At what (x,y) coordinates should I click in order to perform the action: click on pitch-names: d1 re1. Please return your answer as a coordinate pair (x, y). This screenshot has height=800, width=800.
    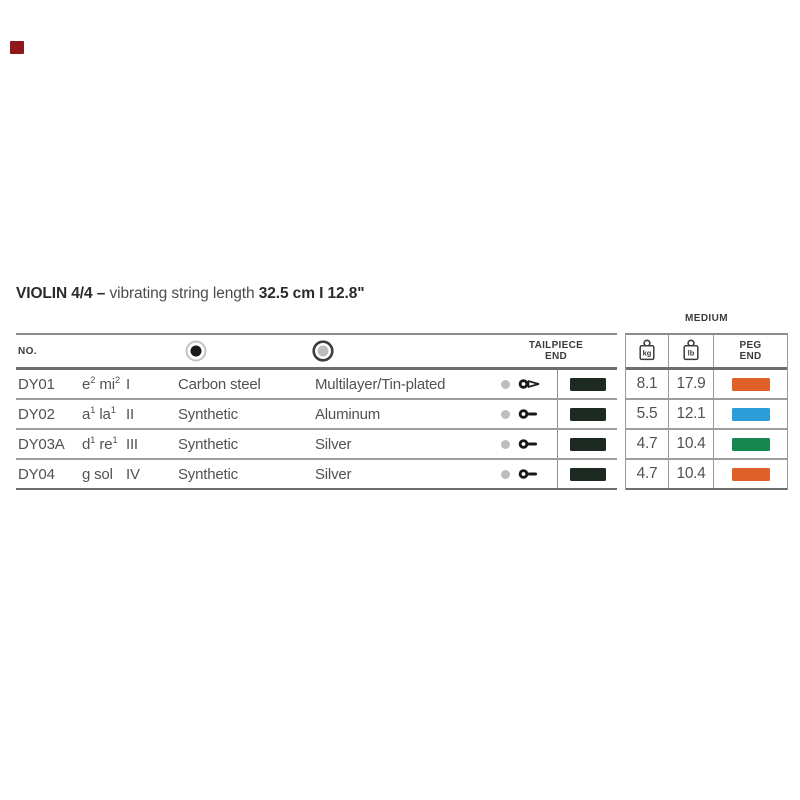
    Looking at the image, I should click on (100, 443).